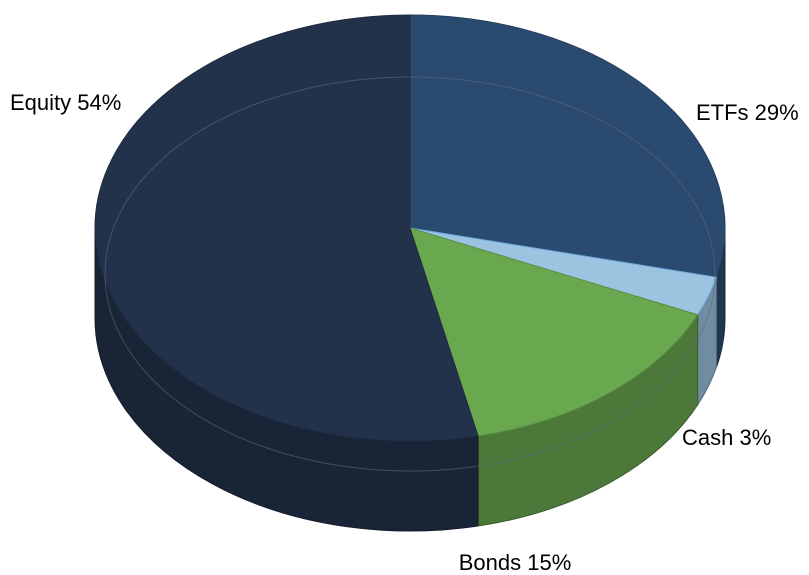 The image size is (809, 575). What do you see at coordinates (65, 102) in the screenshot?
I see `slice-label-equity: Equity 54%` at bounding box center [65, 102].